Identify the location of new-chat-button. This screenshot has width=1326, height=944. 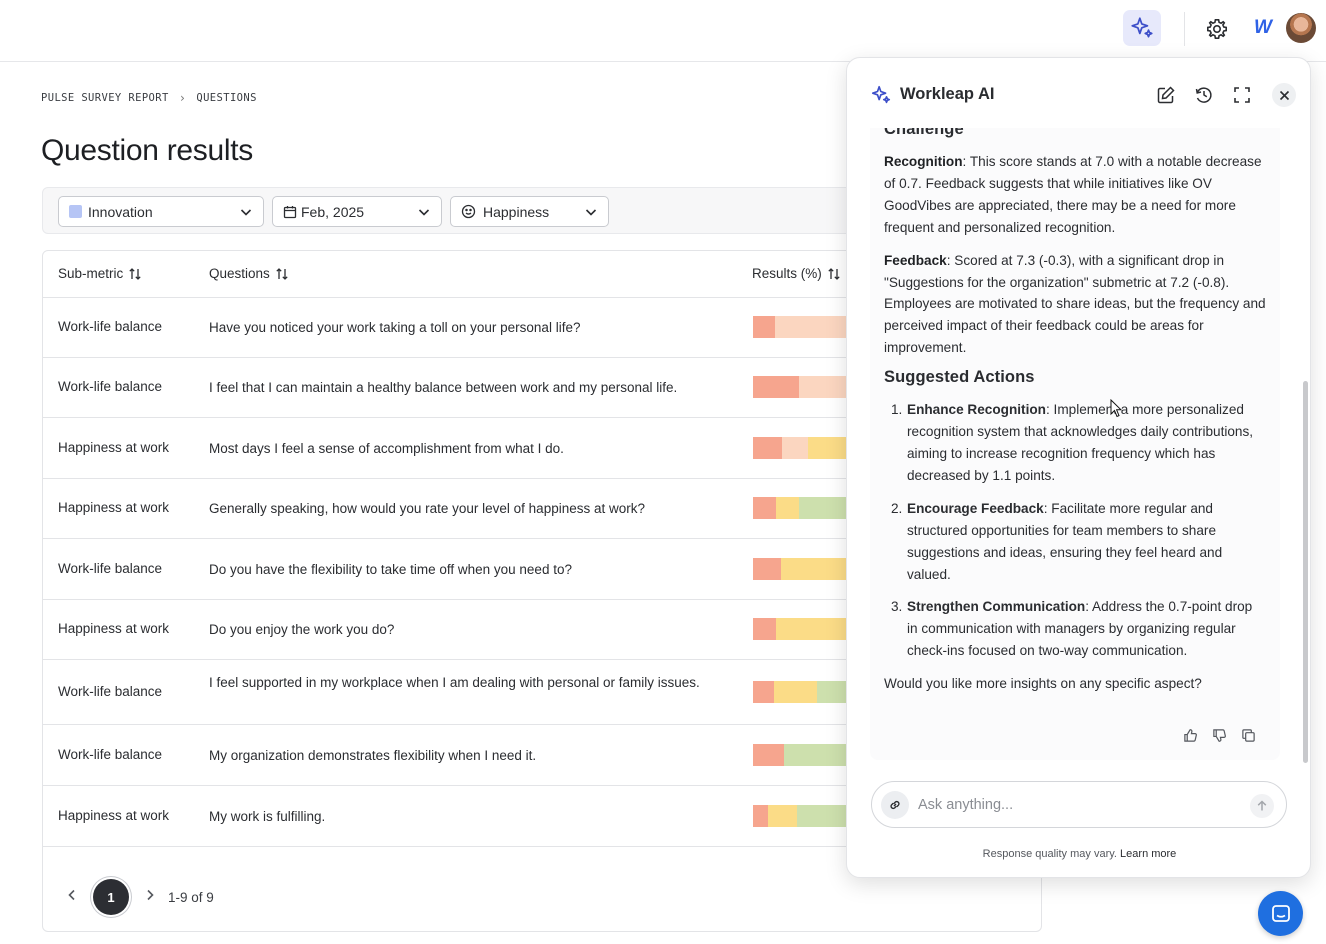
(1166, 95).